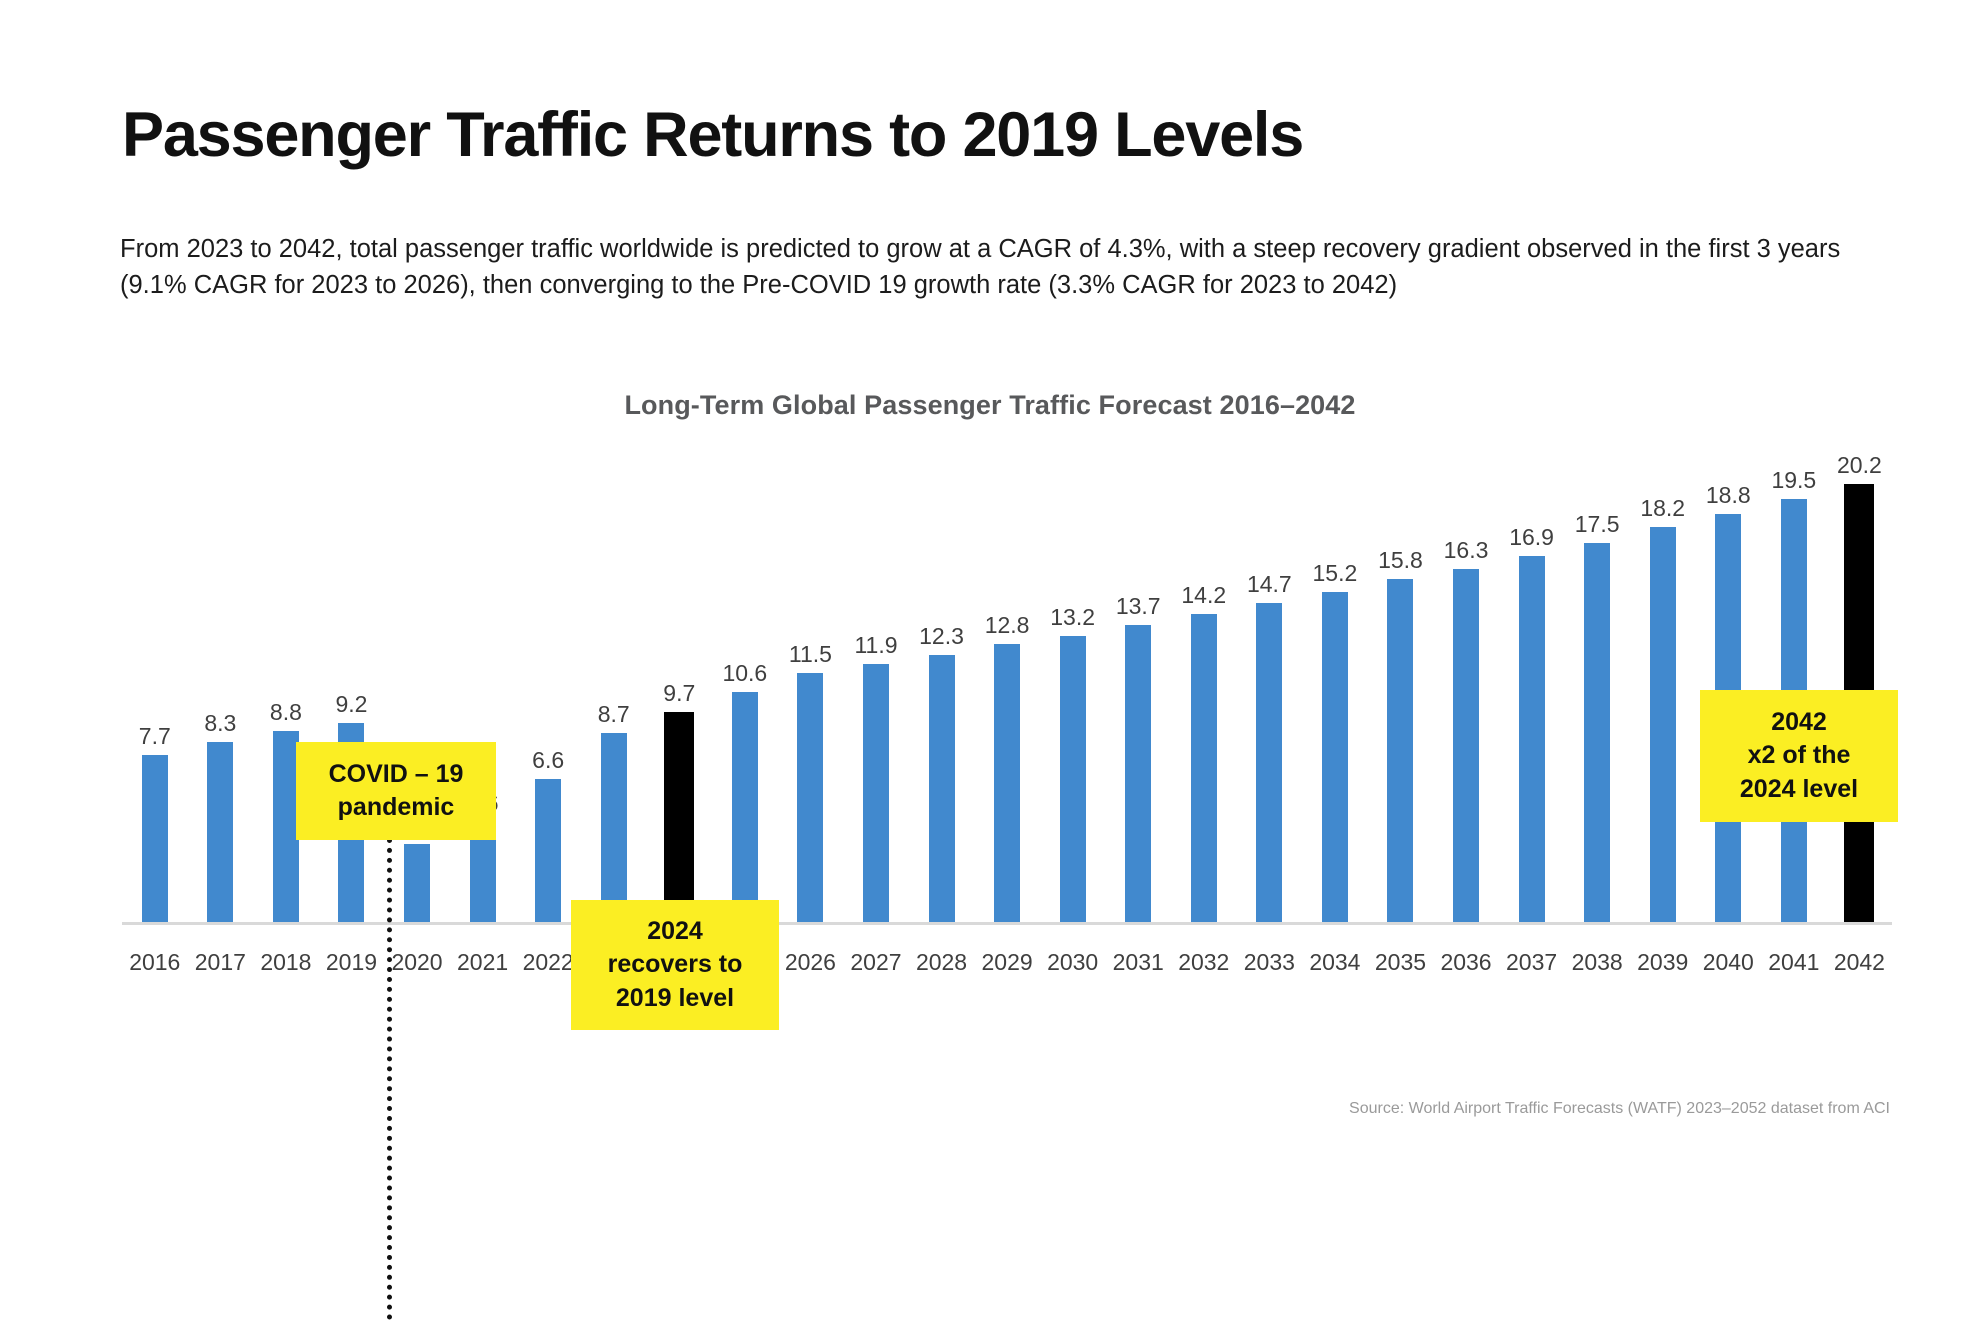  I want to click on bar-value-label-2019: 9.2, so click(351, 703).